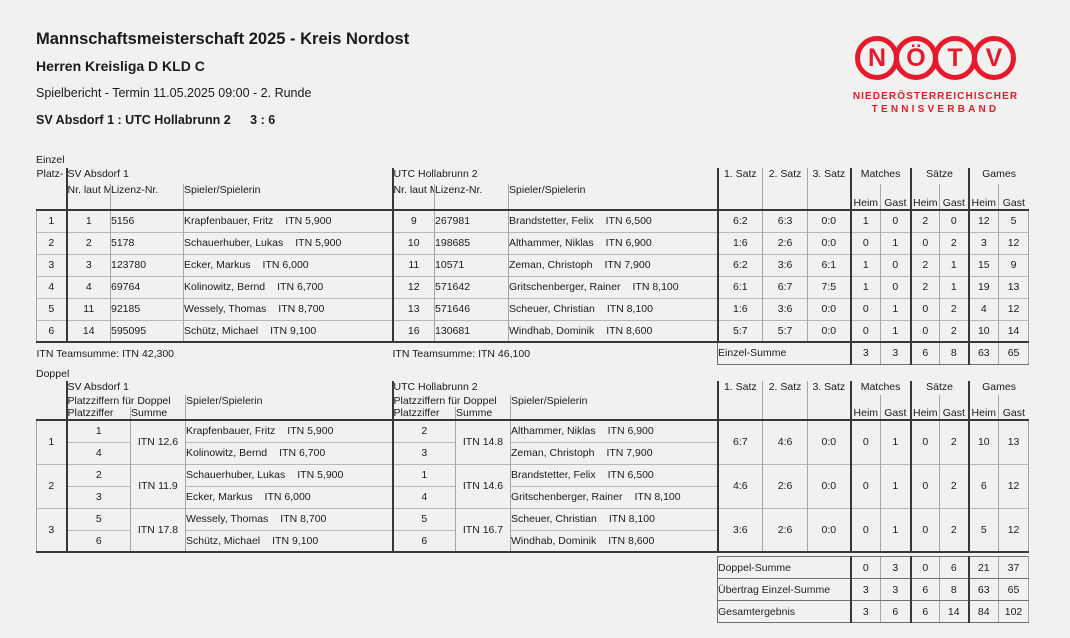 This screenshot has width=1070, height=638. Describe the element at coordinates (147, 197) in the screenshot. I see `col-home-lizenz: Lizenz-Nr.` at that location.